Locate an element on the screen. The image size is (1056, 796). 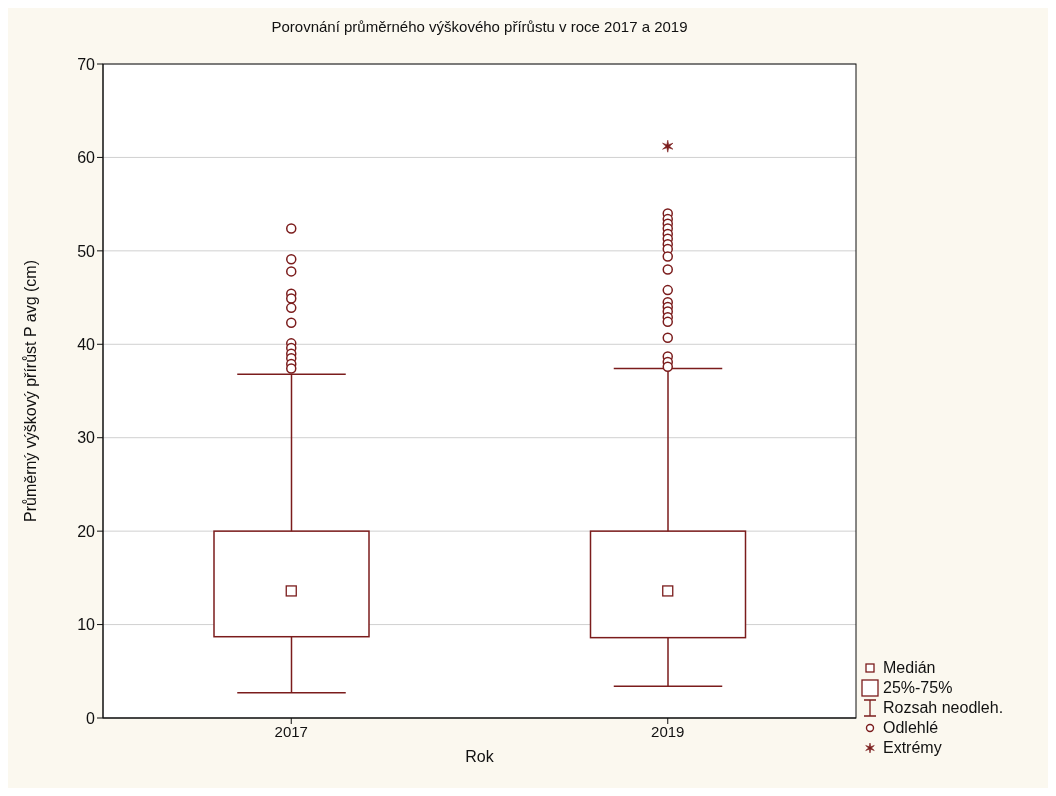
y-tick-label: 20 is located at coordinates (86, 531).